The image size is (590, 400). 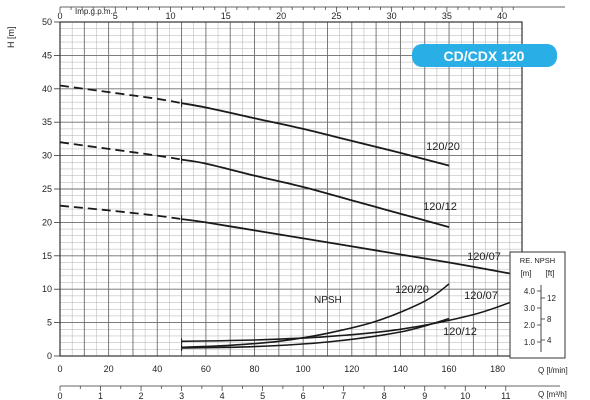 I want to click on top-tick-label: 0, so click(x=59, y=16).